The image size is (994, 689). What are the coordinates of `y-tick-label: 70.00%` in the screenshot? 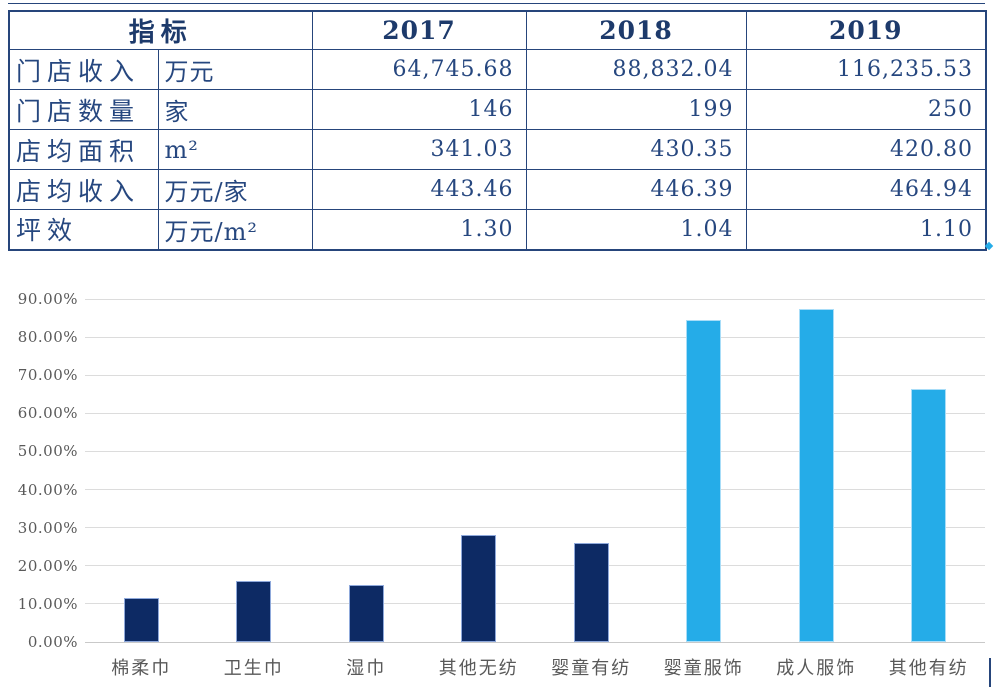 It's located at (47, 375).